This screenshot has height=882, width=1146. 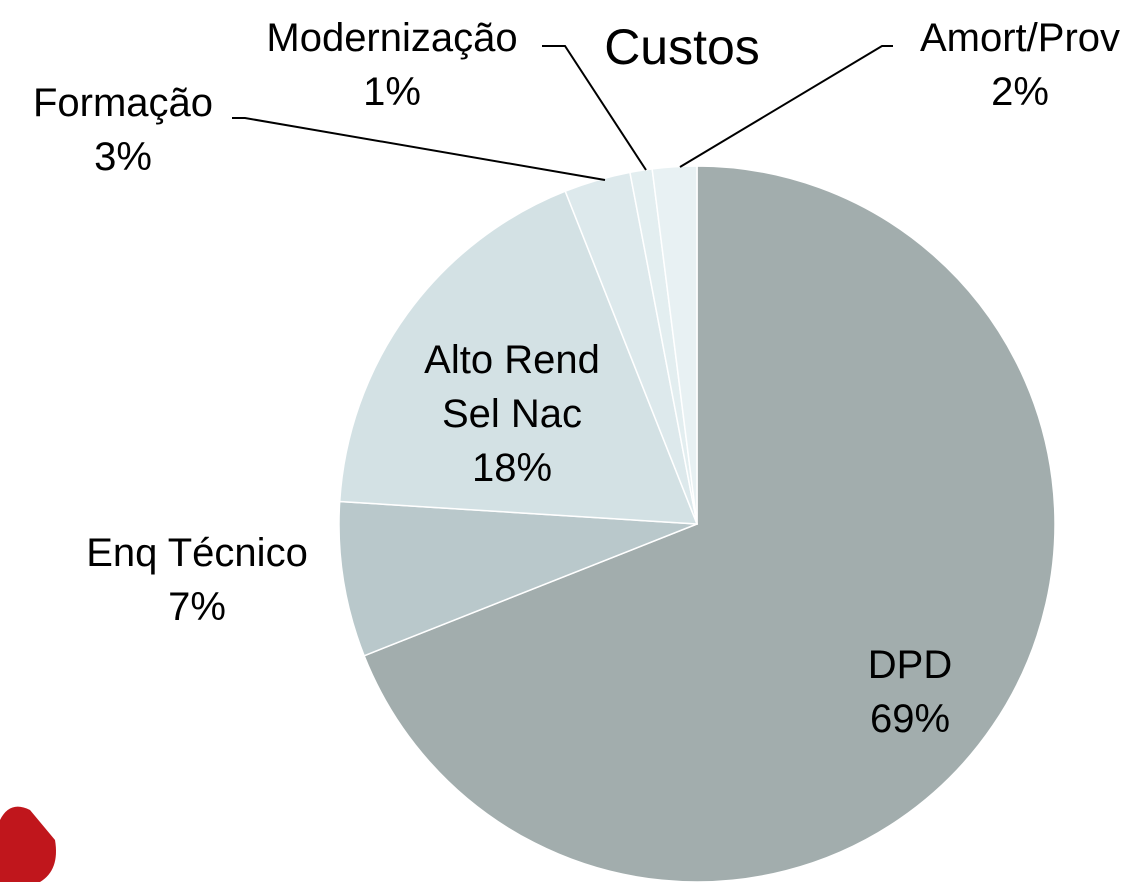 What do you see at coordinates (1020, 65) in the screenshot?
I see `slice-label: Amort/Prov 2%` at bounding box center [1020, 65].